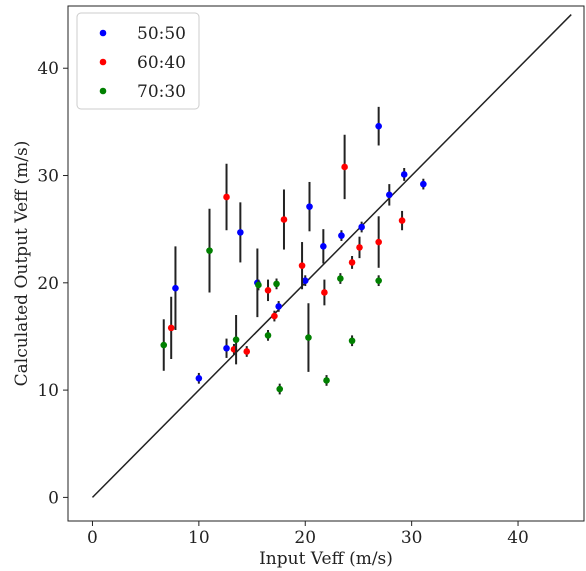 Image resolution: width=586 pixels, height=571 pixels. Describe the element at coordinates (48, 391) in the screenshot. I see `y-tick-label: 10` at that location.